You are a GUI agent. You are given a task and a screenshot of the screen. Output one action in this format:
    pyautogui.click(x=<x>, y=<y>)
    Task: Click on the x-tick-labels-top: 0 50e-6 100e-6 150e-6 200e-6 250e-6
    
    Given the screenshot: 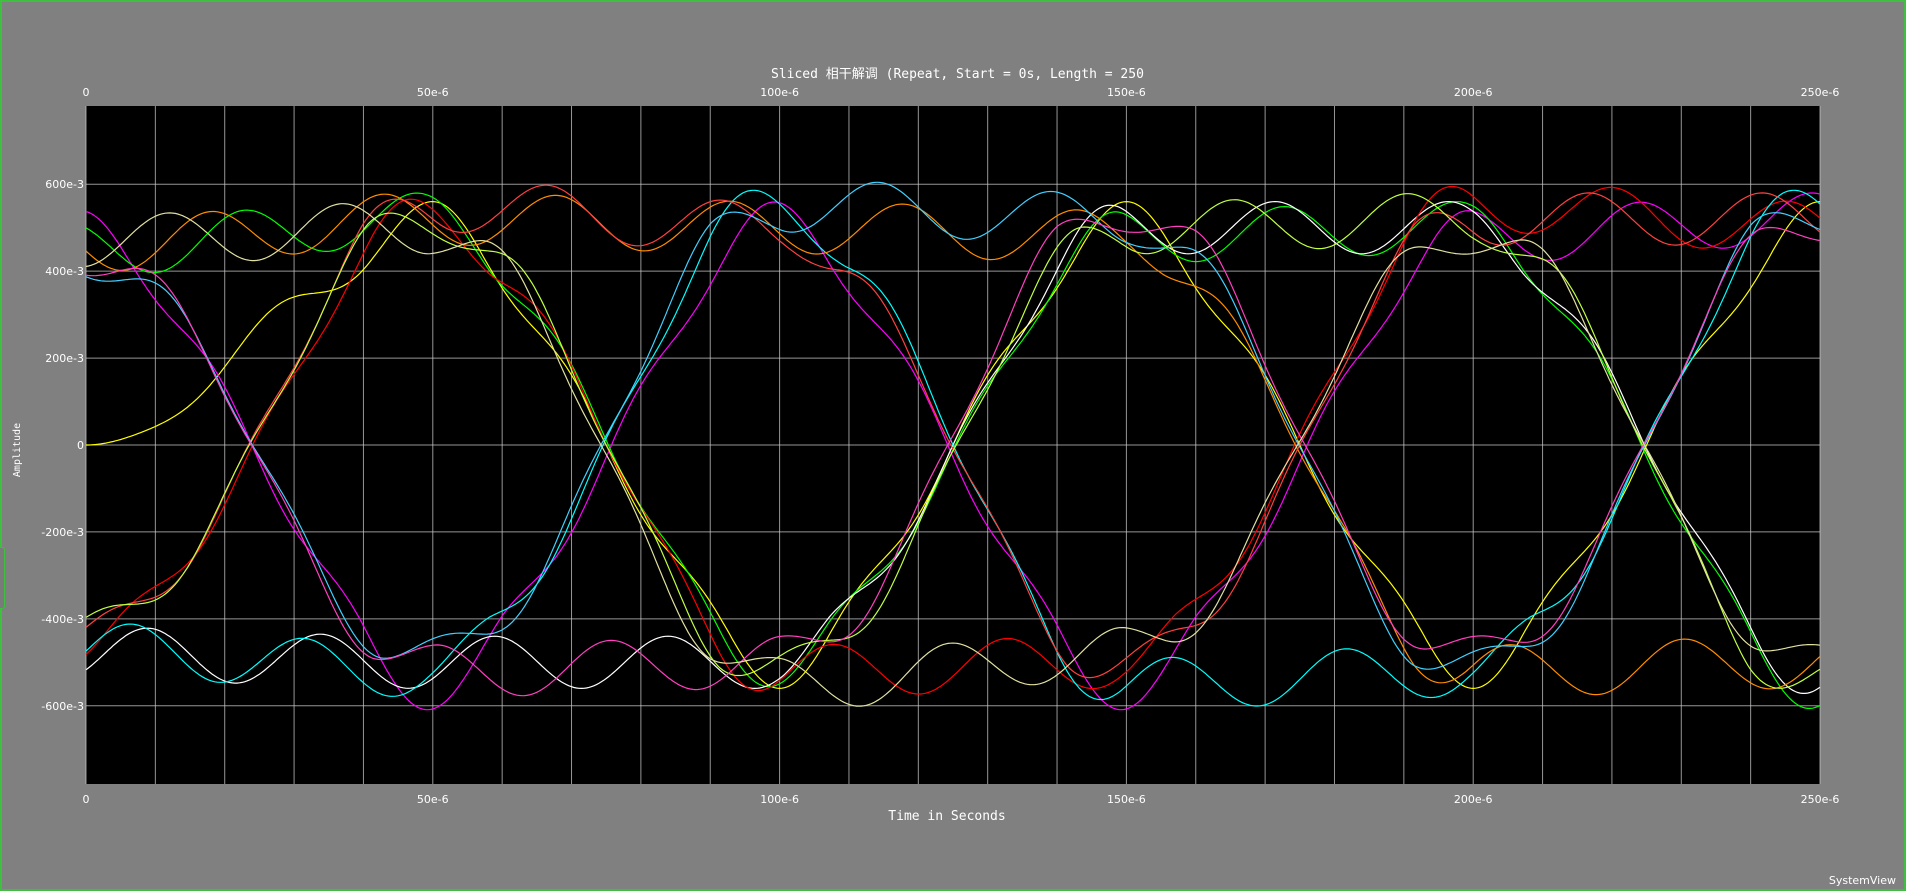 What is the action you would take?
    pyautogui.click(x=961, y=92)
    